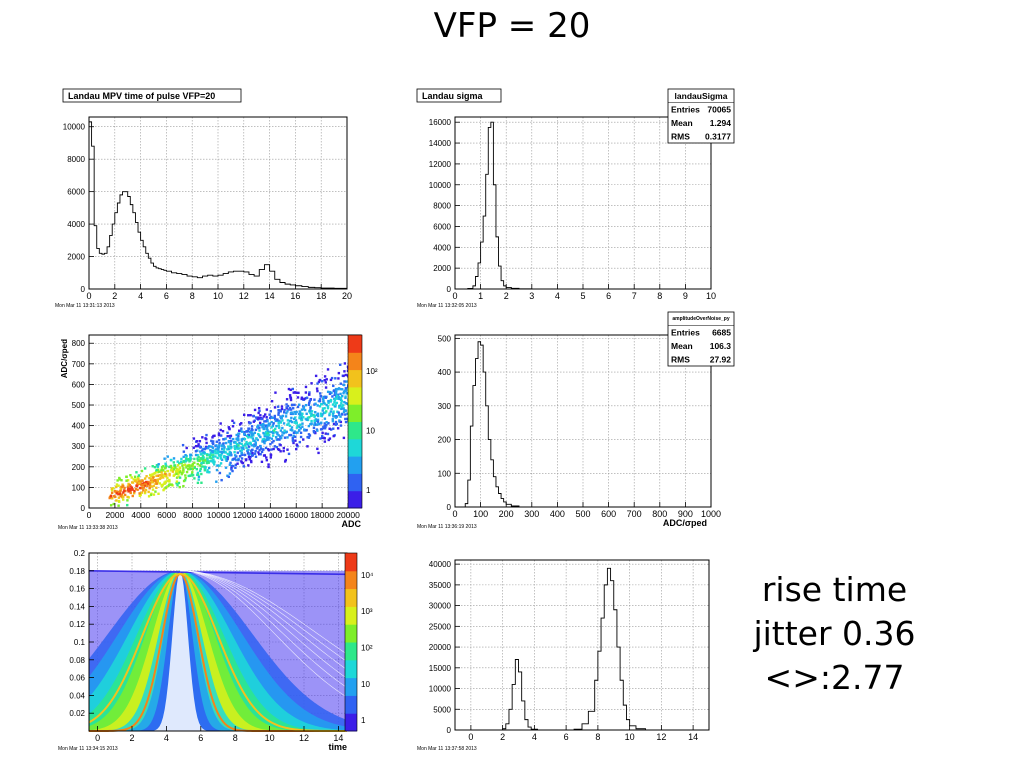 The image size is (1024, 768). I want to click on stats-label: Entries, so click(685, 110).